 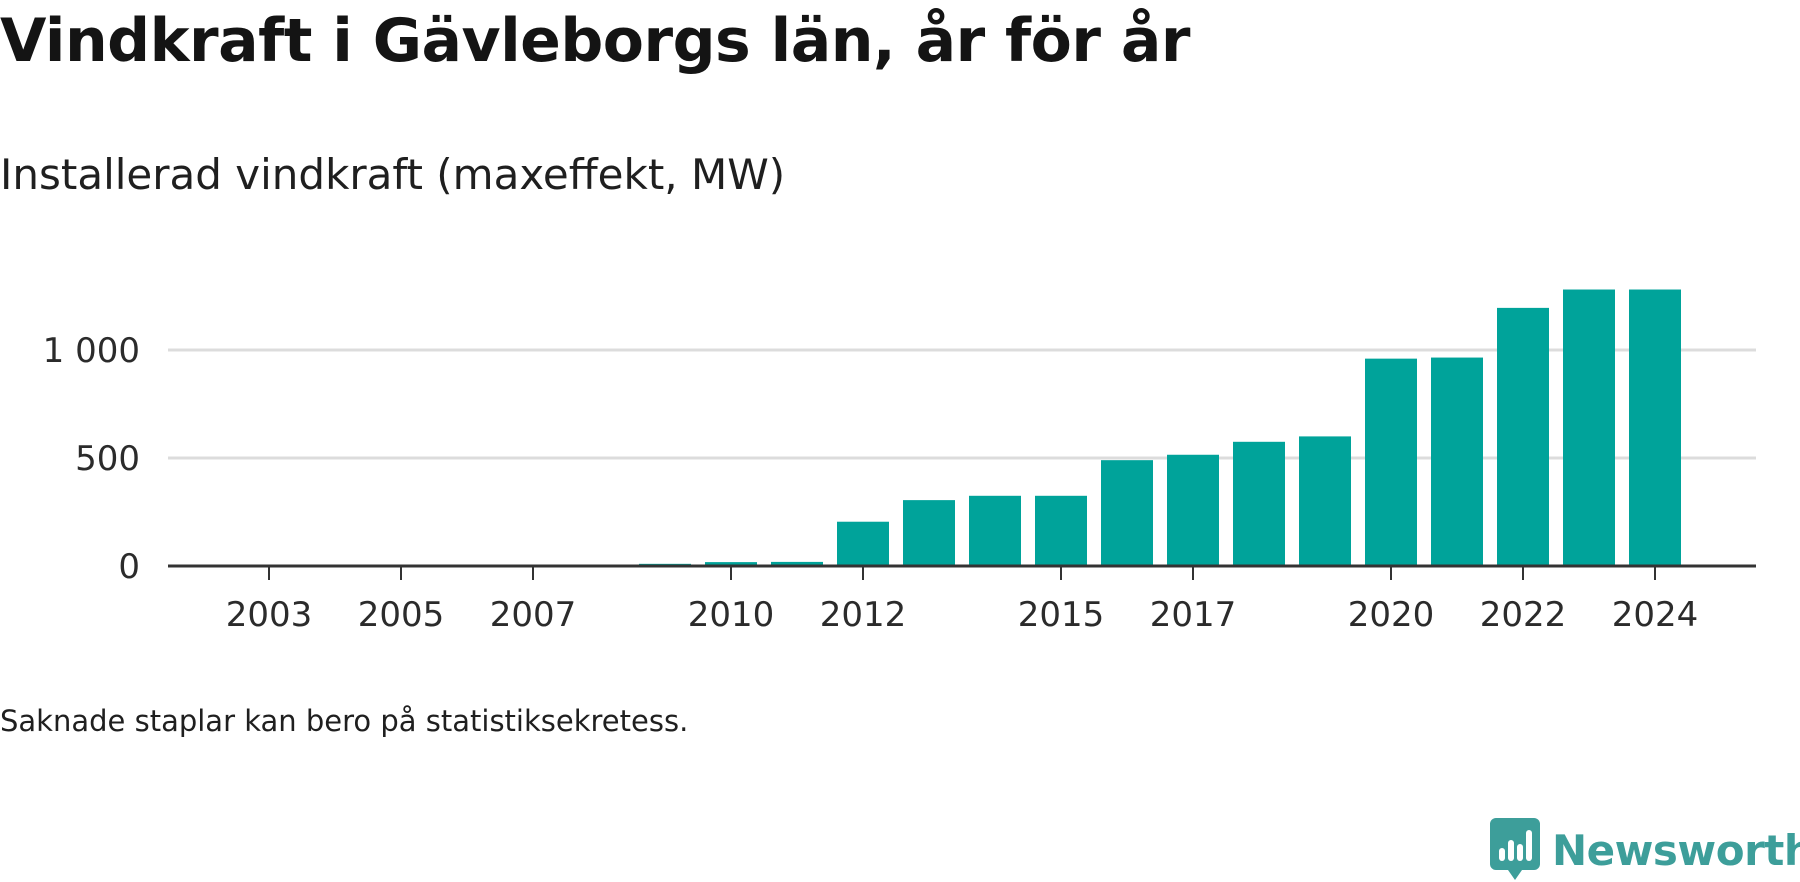 What do you see at coordinates (129, 567) in the screenshot?
I see `y-tick-label: 0` at bounding box center [129, 567].